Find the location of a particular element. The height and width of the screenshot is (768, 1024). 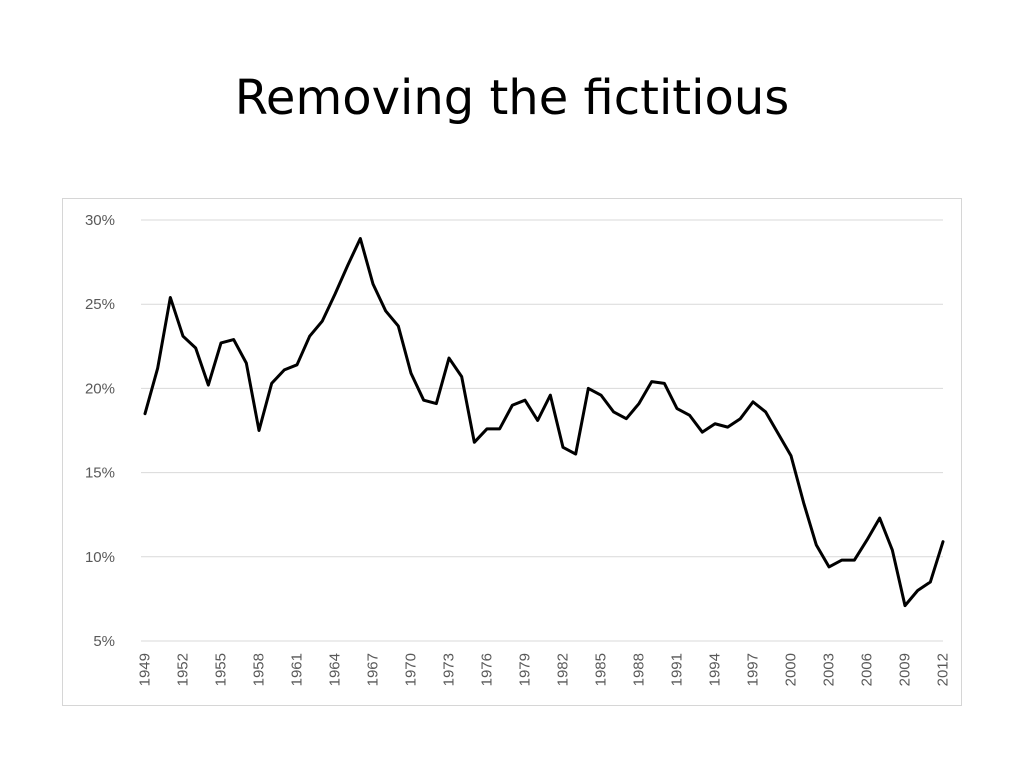

x-tick-label: 1976 is located at coordinates (487, 669).